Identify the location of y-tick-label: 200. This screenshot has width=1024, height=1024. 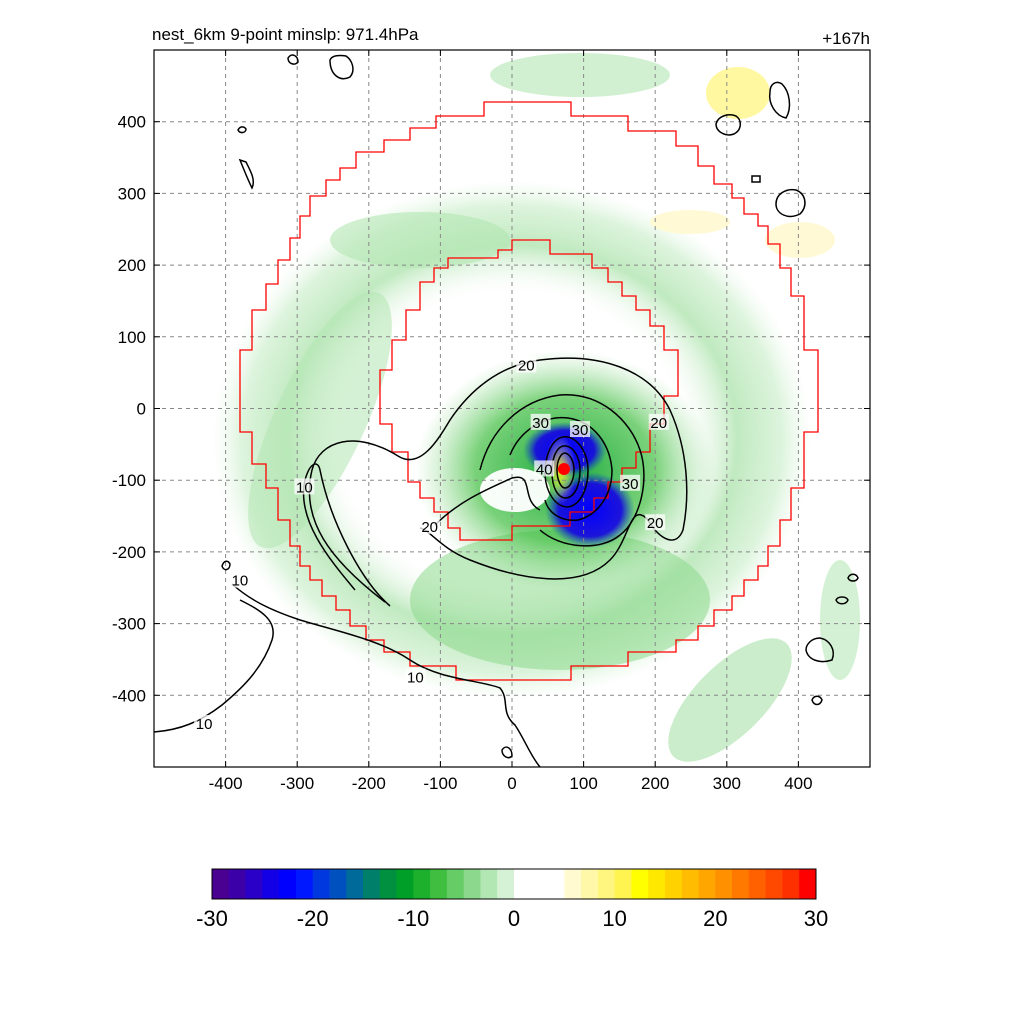
(132, 265).